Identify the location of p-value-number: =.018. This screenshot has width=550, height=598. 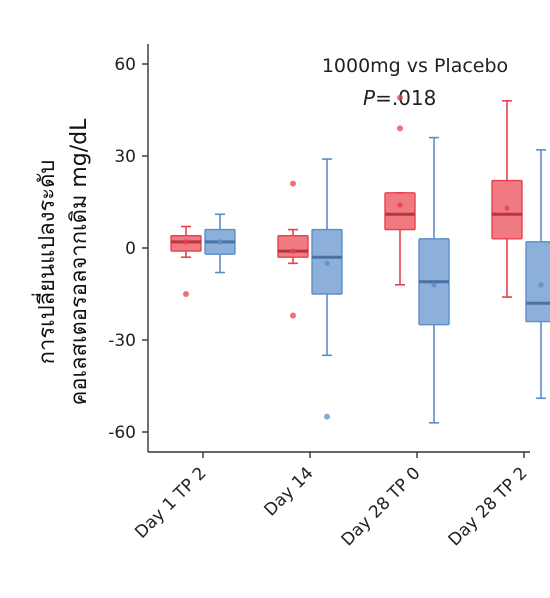
(405, 98).